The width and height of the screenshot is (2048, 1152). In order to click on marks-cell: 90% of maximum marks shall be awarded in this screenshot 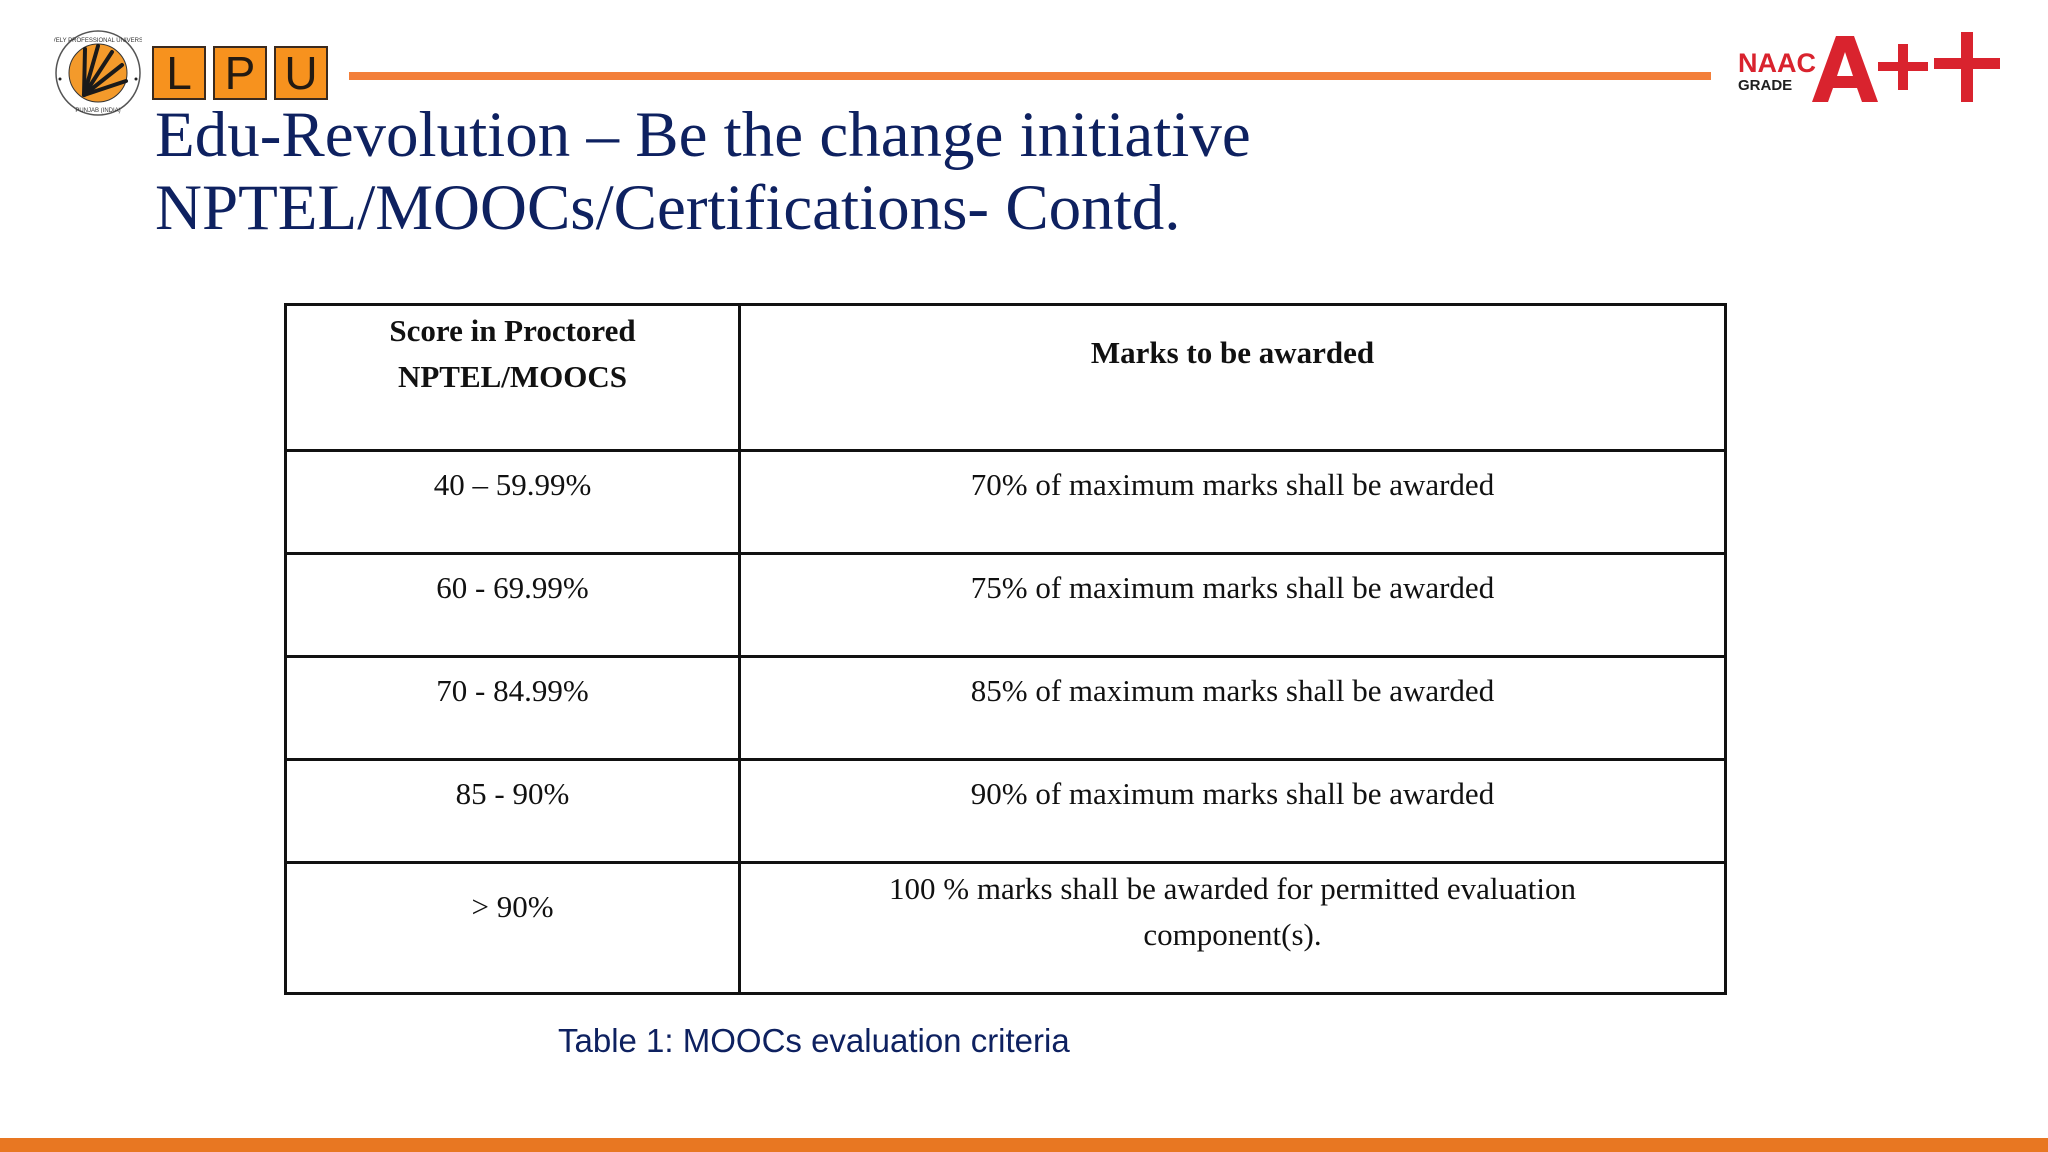, I will do `click(1232, 811)`.